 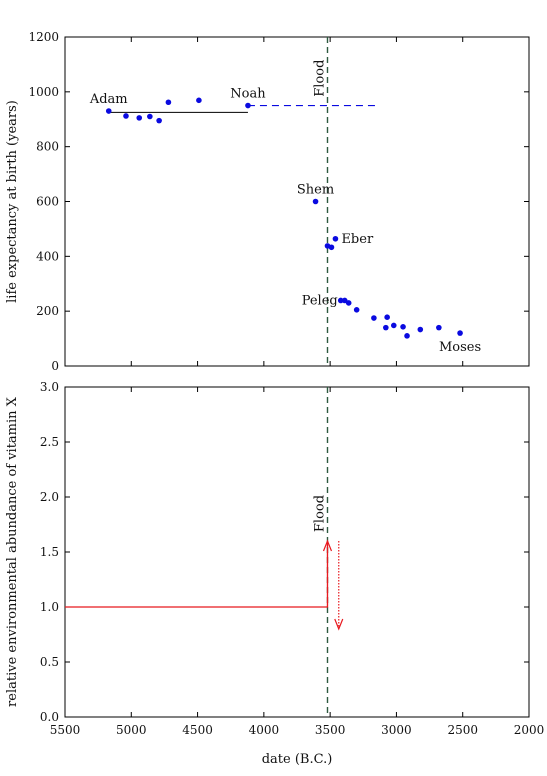 What do you see at coordinates (49, 387) in the screenshot?
I see `y-tick-label: 3.0` at bounding box center [49, 387].